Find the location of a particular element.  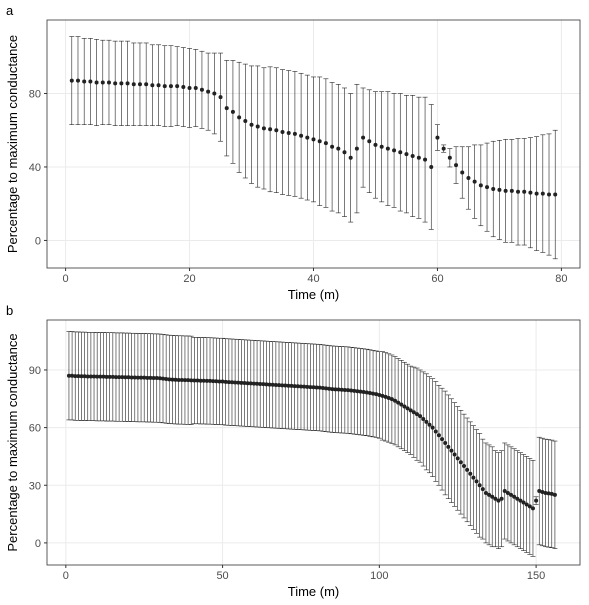

x-tick-label: 100 is located at coordinates (379, 576).